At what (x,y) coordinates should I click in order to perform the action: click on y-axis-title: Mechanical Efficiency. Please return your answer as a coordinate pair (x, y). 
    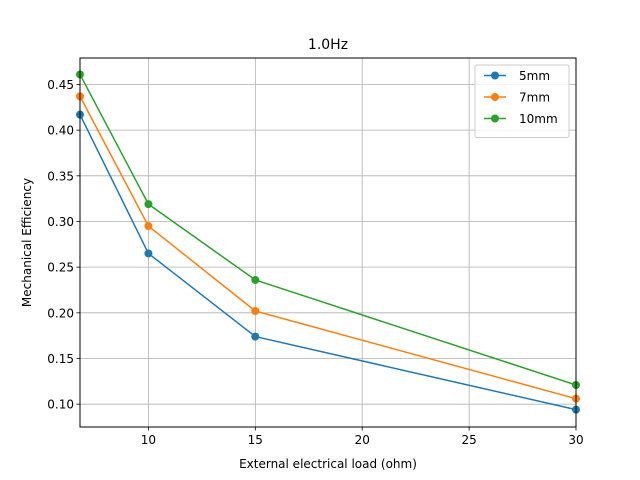
    Looking at the image, I should click on (27, 242).